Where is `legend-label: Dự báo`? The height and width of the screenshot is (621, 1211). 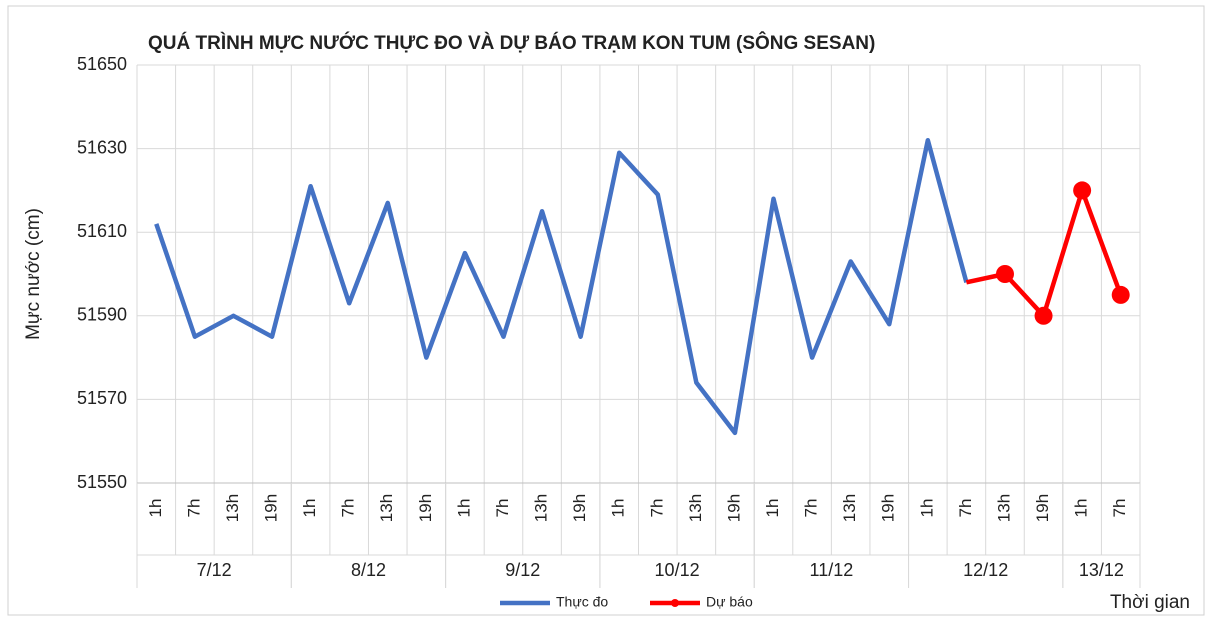 legend-label: Dự báo is located at coordinates (729, 602).